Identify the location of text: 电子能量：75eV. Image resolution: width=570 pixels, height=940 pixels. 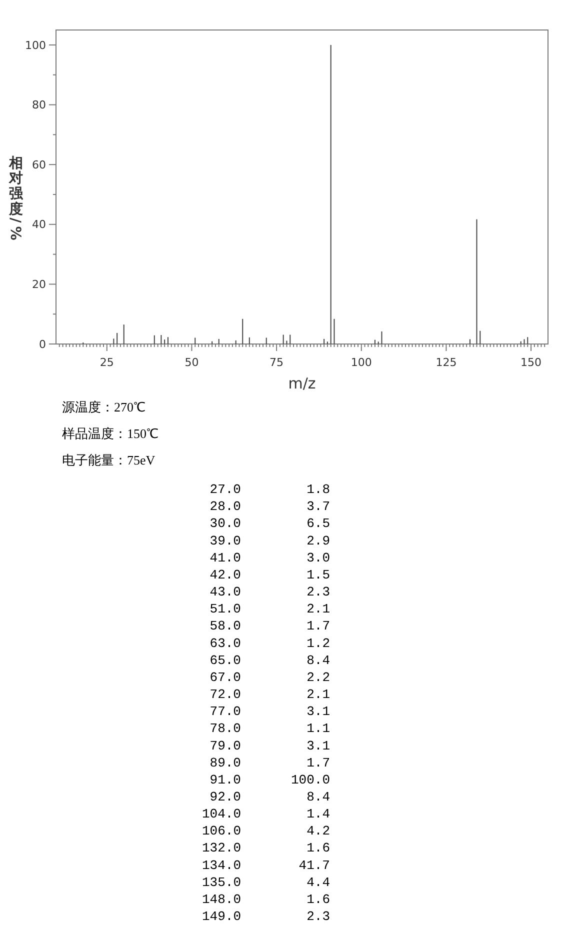
(109, 460).